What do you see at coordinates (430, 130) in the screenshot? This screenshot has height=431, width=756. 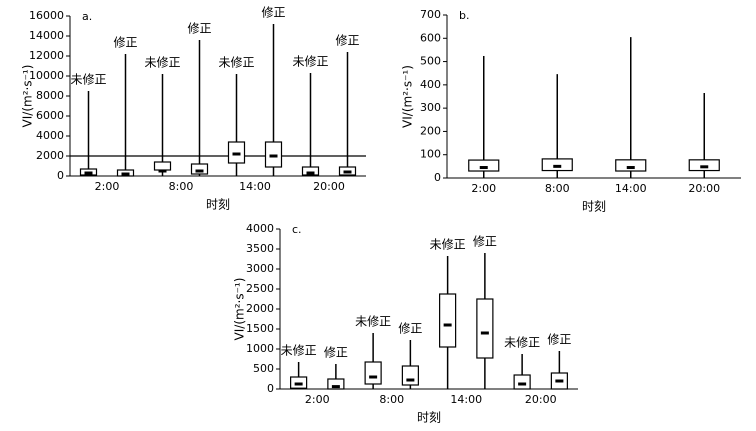 I see `y-tick-label: 200` at bounding box center [430, 130].